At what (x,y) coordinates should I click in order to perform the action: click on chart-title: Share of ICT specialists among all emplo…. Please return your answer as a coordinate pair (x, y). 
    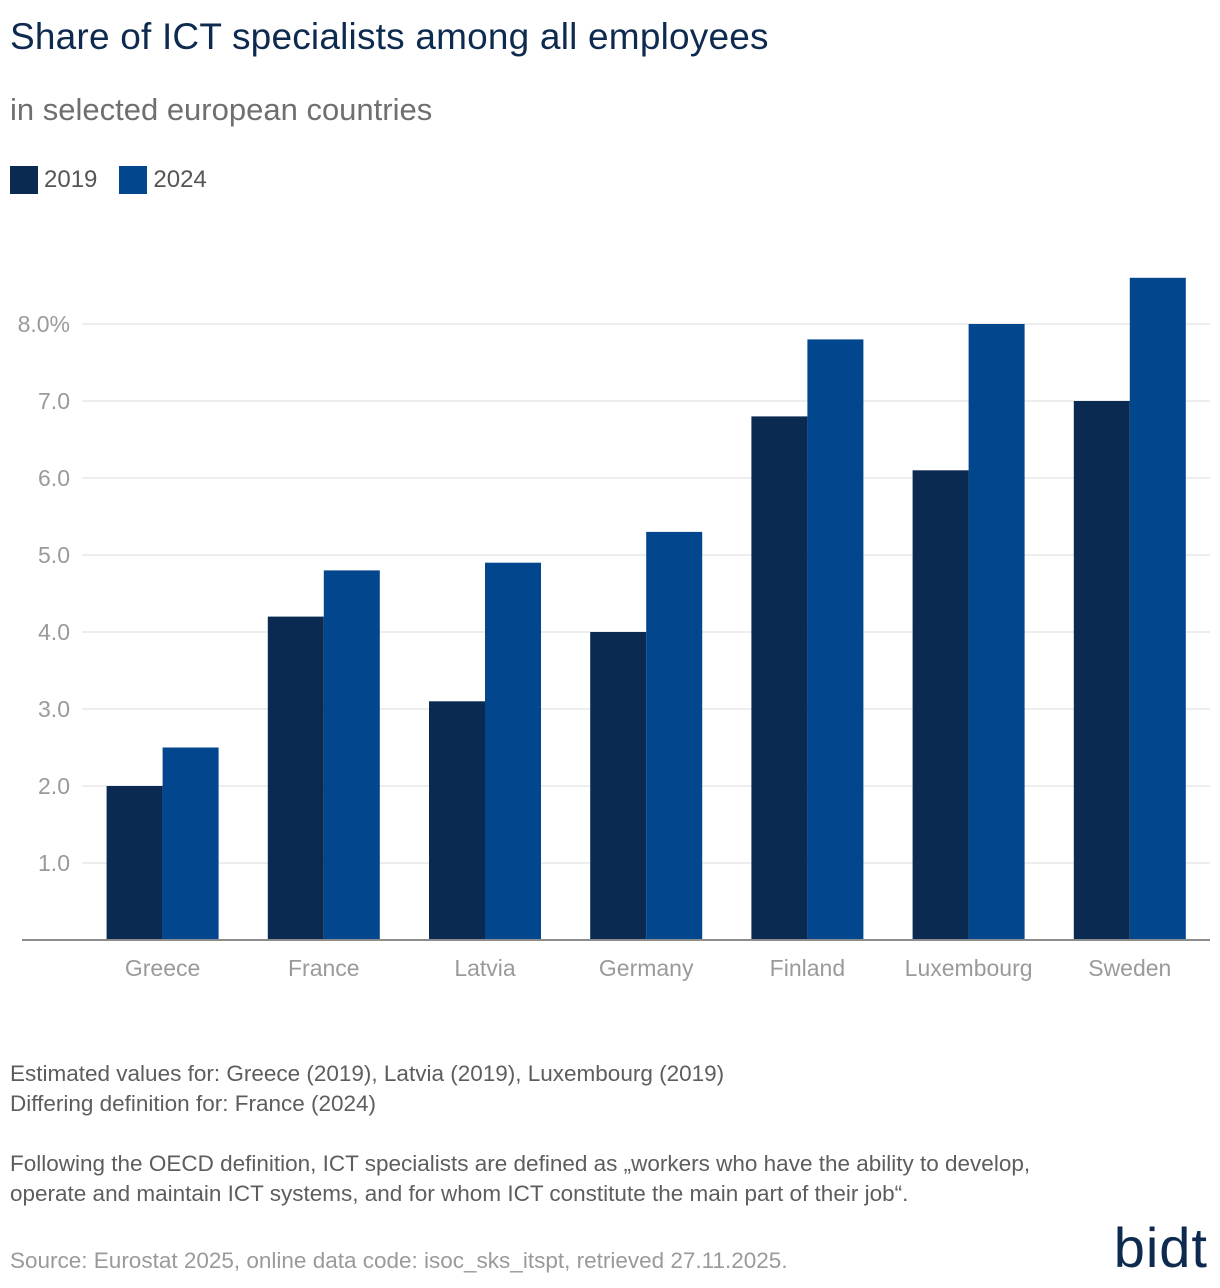
    Looking at the image, I should click on (389, 36).